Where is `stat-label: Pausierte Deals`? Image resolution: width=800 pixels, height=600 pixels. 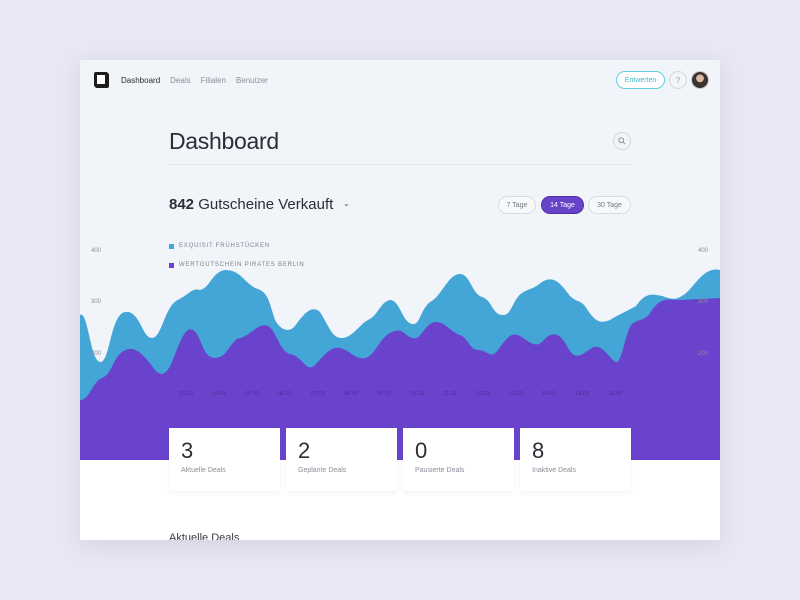 stat-label: Pausierte Deals is located at coordinates (440, 470).